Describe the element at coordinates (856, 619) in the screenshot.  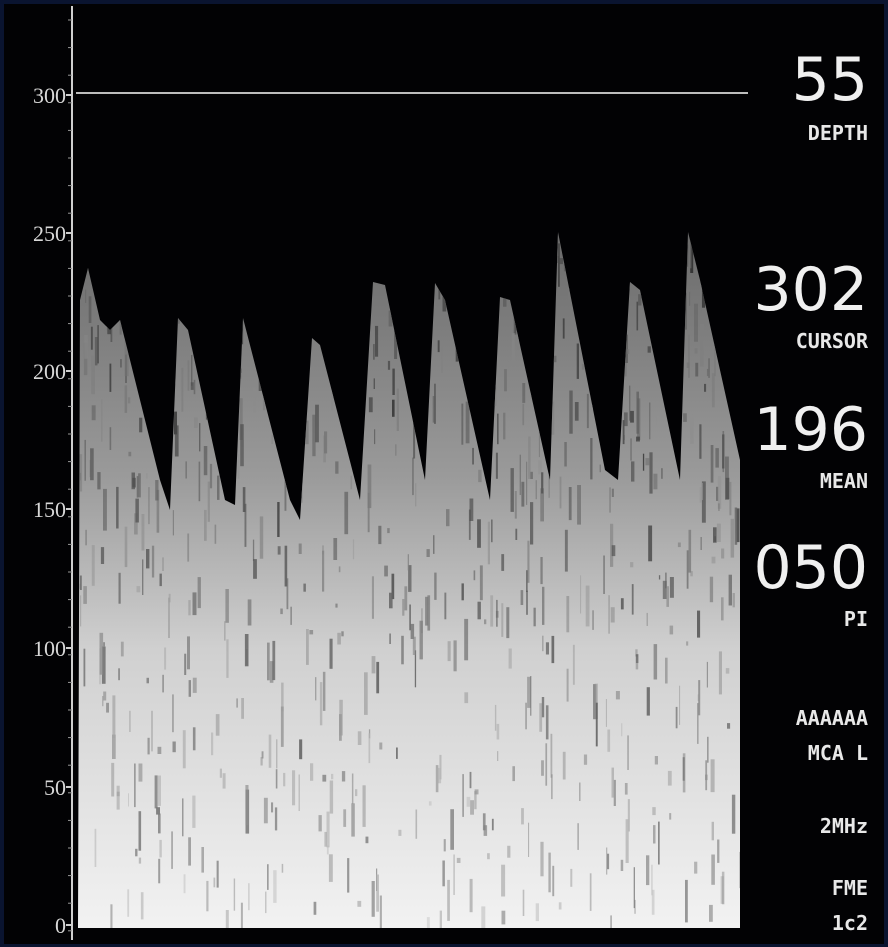
I see `readout-label: PI` at that location.